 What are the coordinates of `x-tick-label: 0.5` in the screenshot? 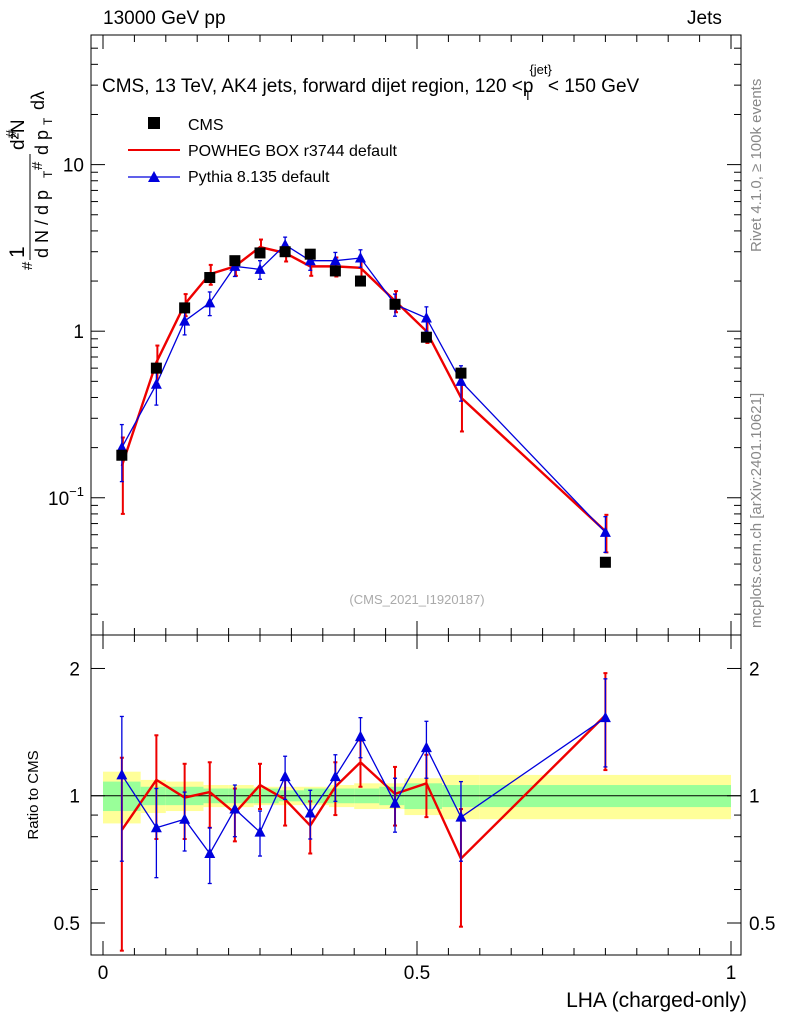 It's located at (417, 973).